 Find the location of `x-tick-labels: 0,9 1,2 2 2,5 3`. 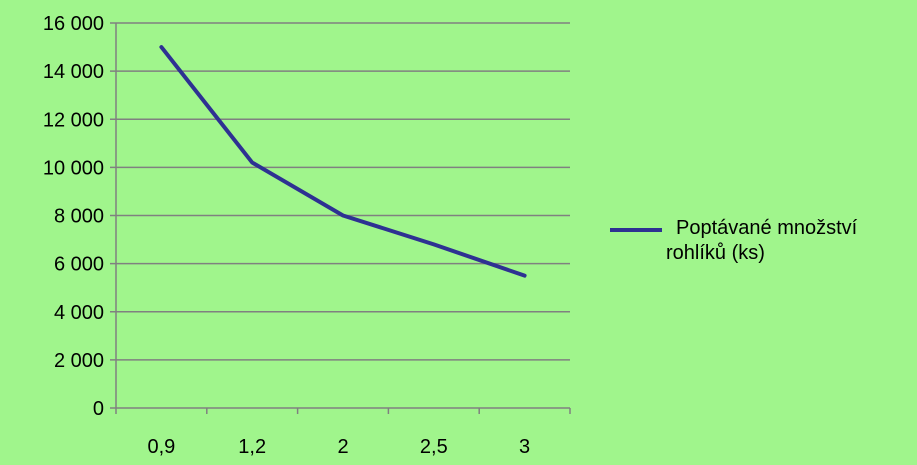

x-tick-labels: 0,9 1,2 2 2,5 3 is located at coordinates (338, 447).